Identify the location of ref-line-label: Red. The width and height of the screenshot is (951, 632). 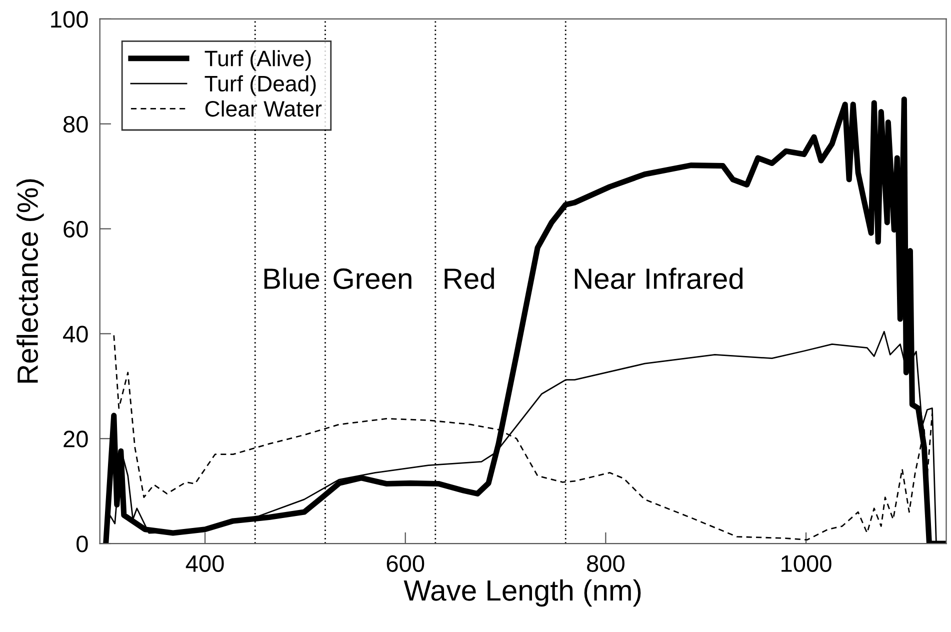
(469, 279).